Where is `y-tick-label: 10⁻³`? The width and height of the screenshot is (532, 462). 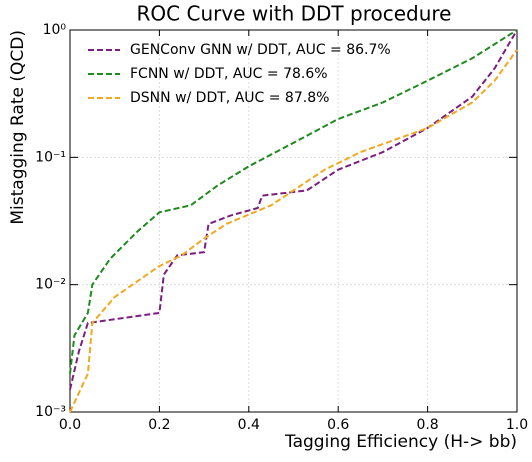
y-tick-label: 10⁻³ is located at coordinates (50, 412).